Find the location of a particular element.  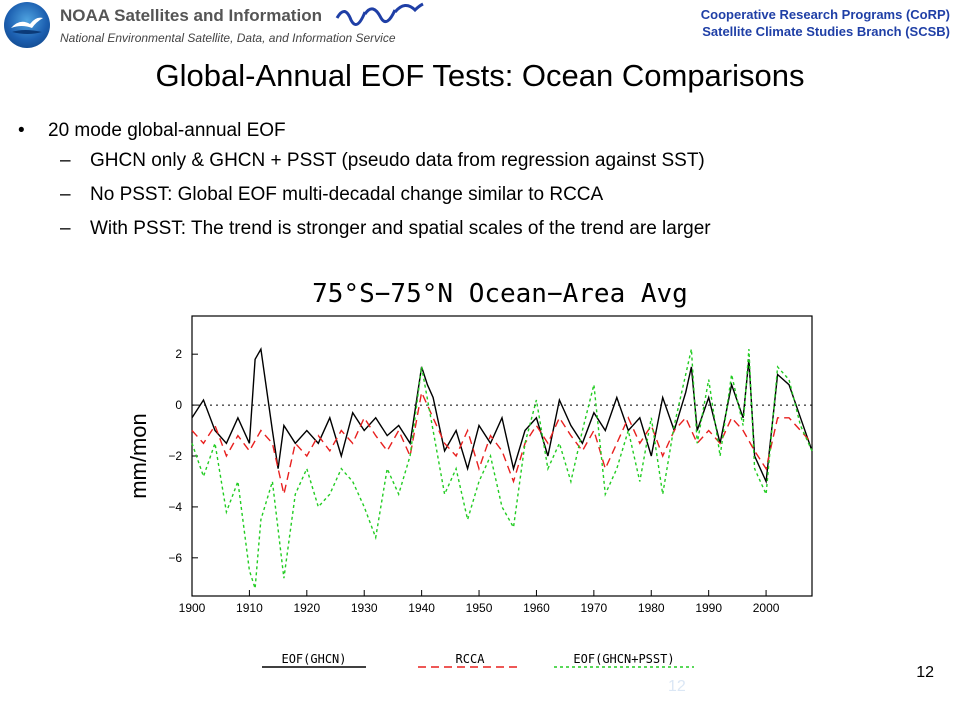

bullet-main-text: 20 mode global-annual EOF is located at coordinates (167, 130).